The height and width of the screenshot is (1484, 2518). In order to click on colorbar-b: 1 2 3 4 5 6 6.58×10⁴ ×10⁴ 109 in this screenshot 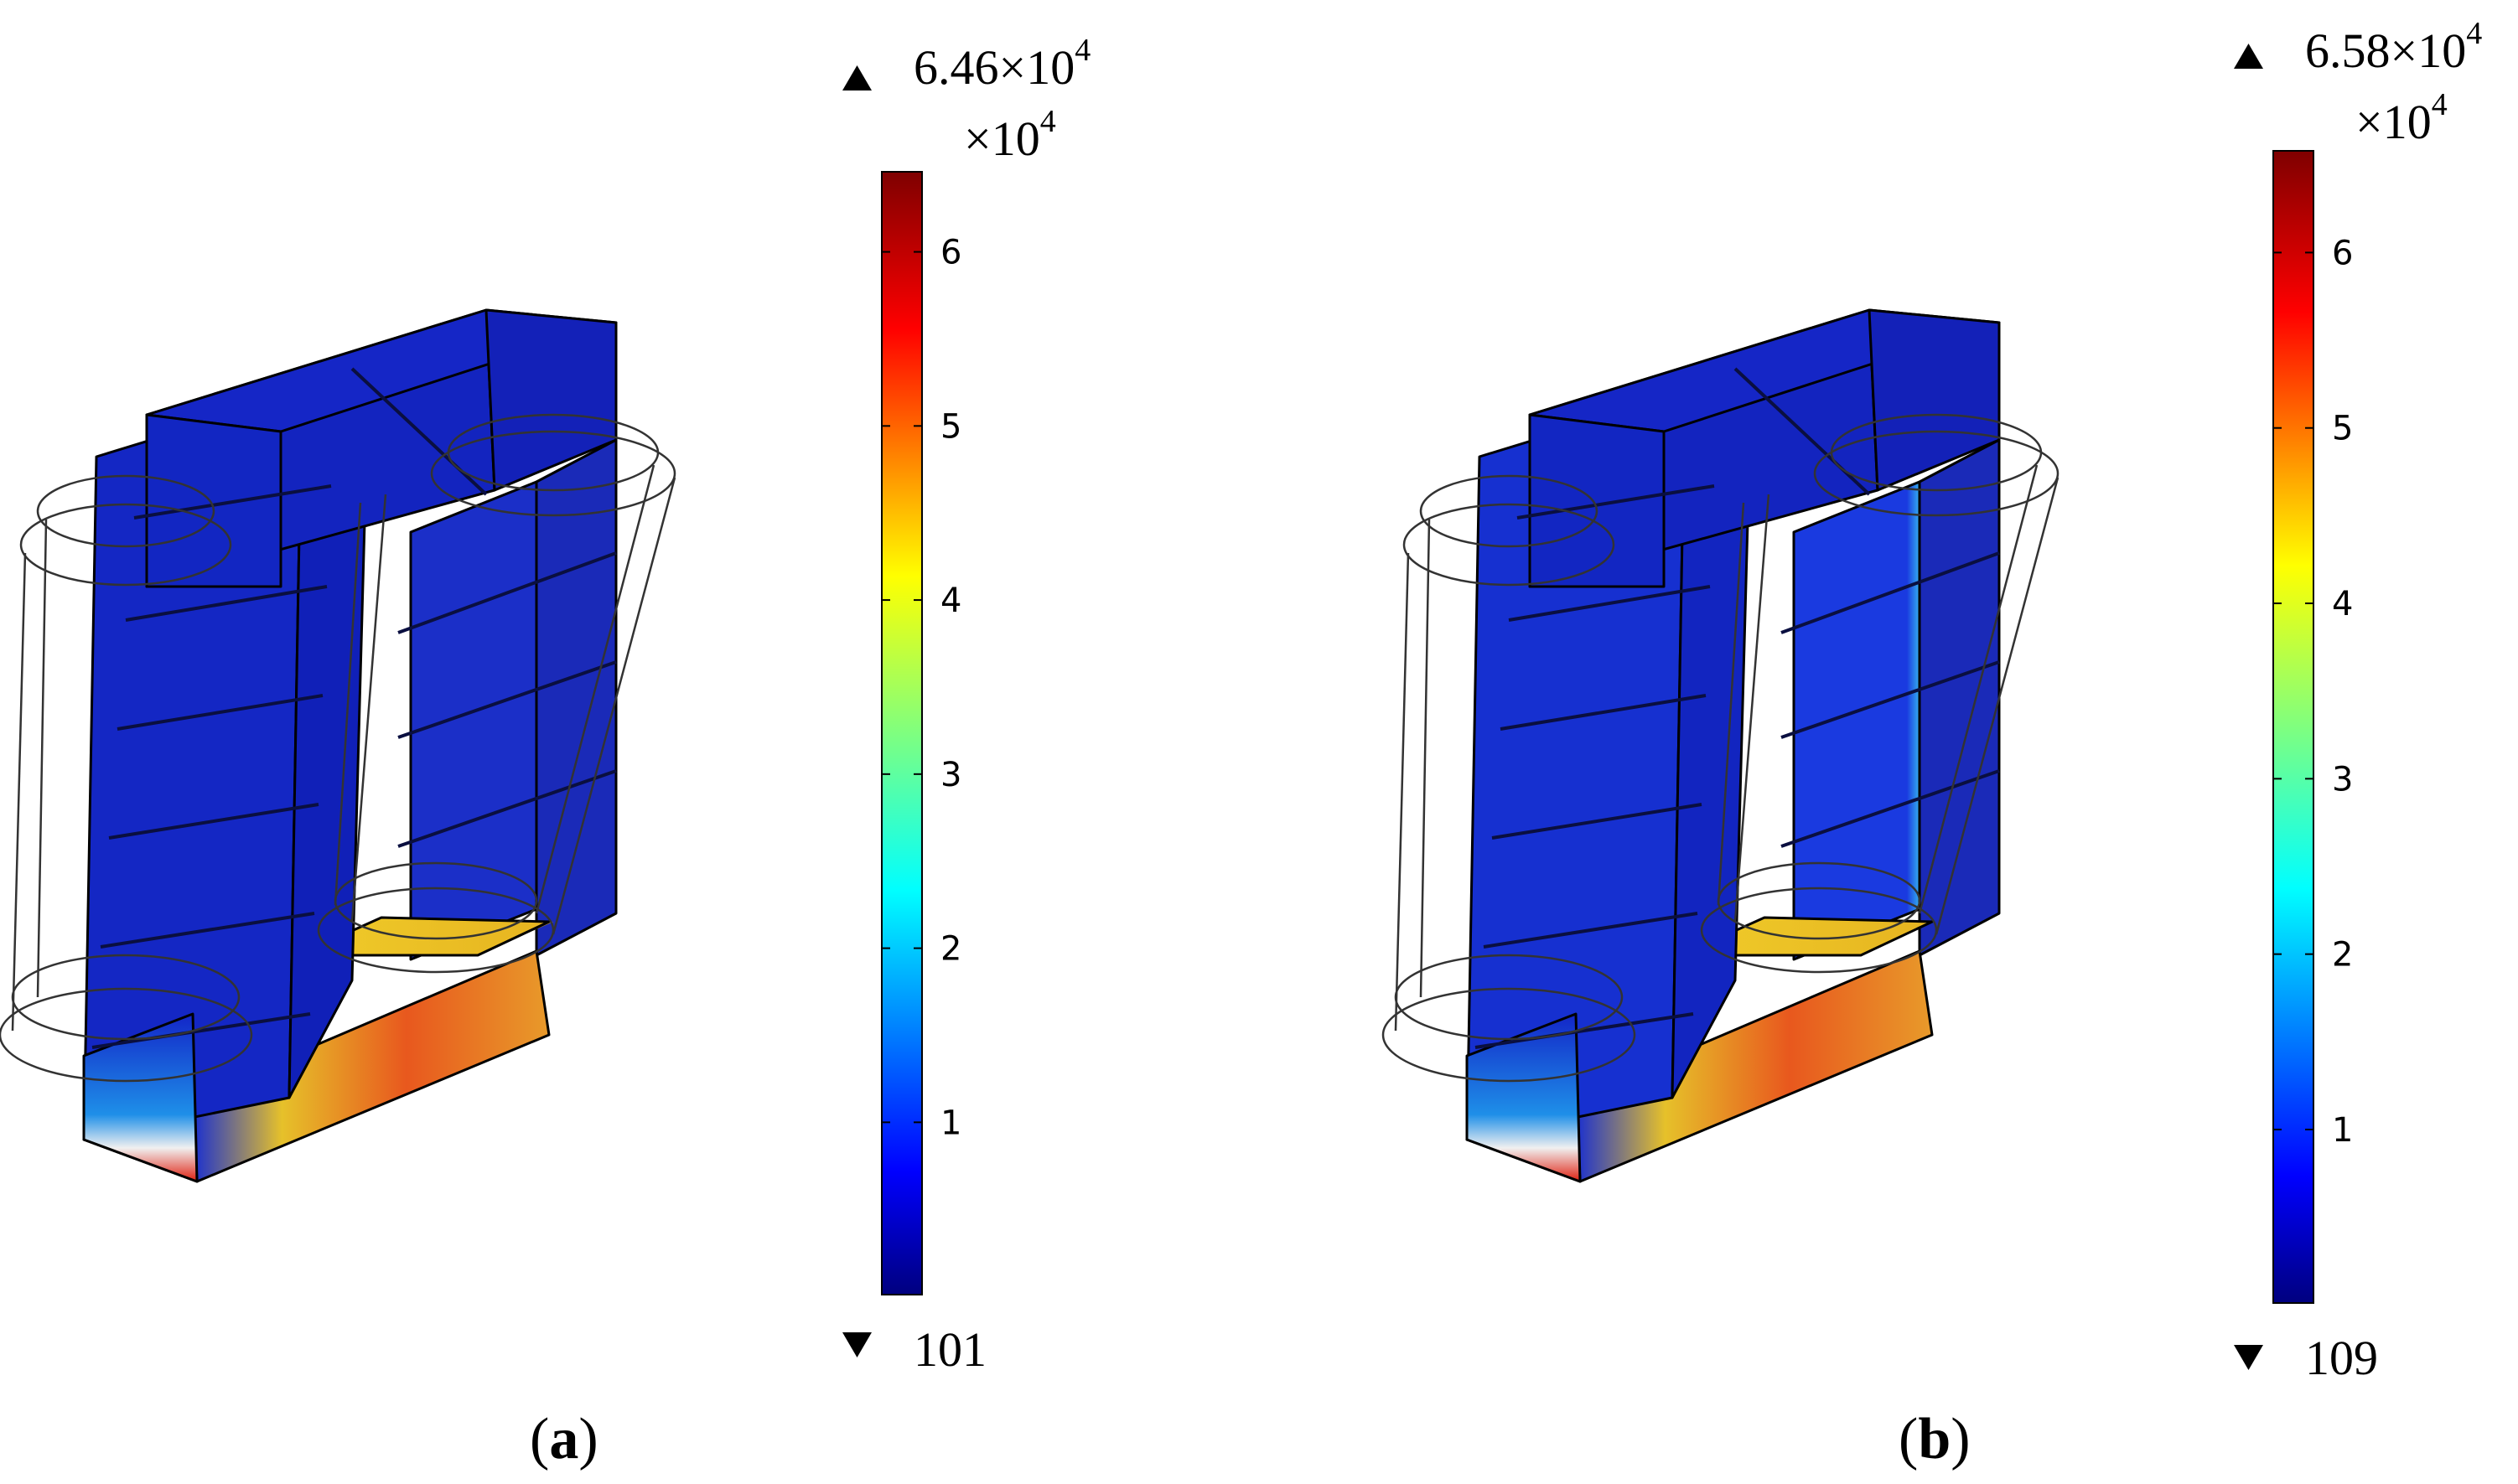, I will do `click(2358, 701)`.